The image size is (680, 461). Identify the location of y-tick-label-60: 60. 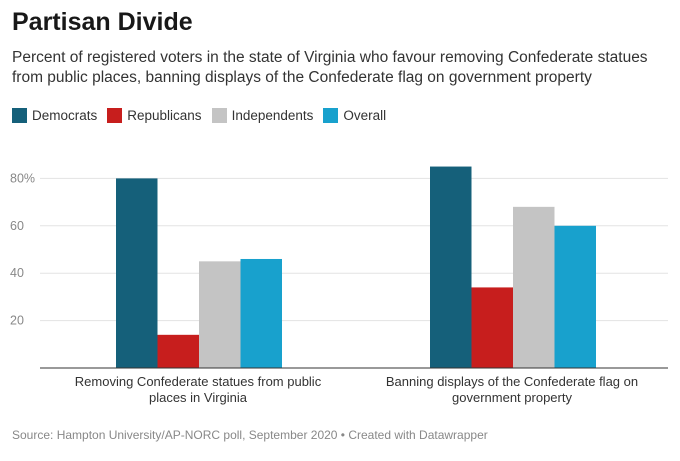
(17, 226).